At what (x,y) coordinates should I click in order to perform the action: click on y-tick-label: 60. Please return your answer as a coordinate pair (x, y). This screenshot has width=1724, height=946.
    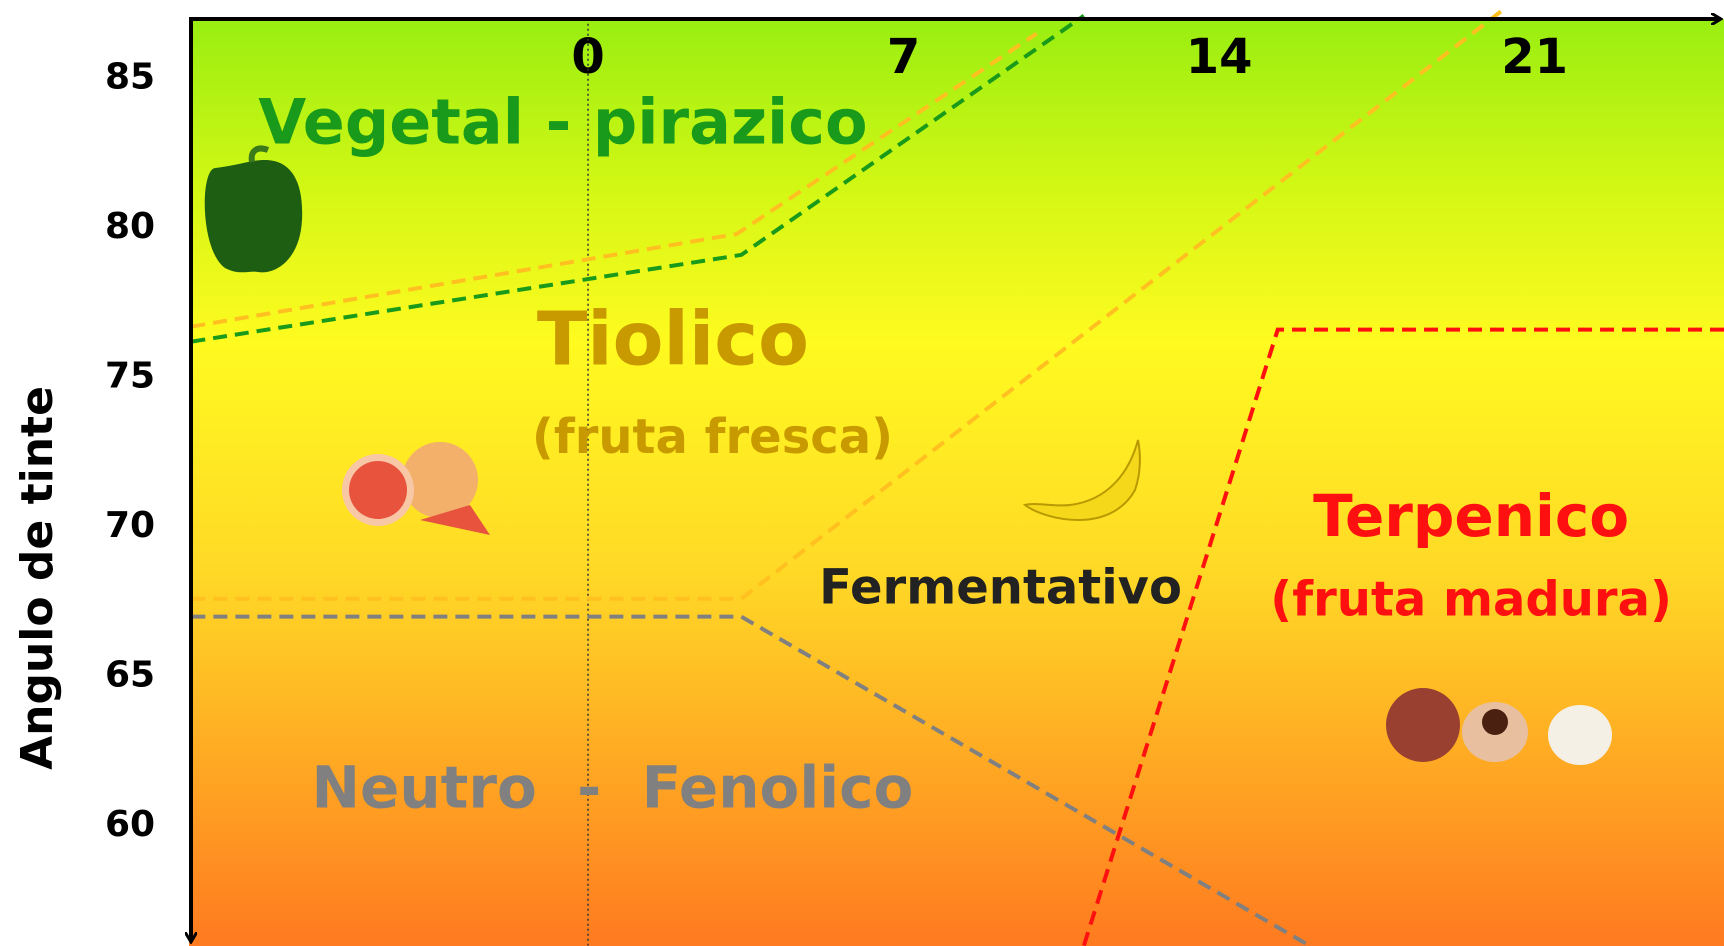
    Looking at the image, I should click on (130, 824).